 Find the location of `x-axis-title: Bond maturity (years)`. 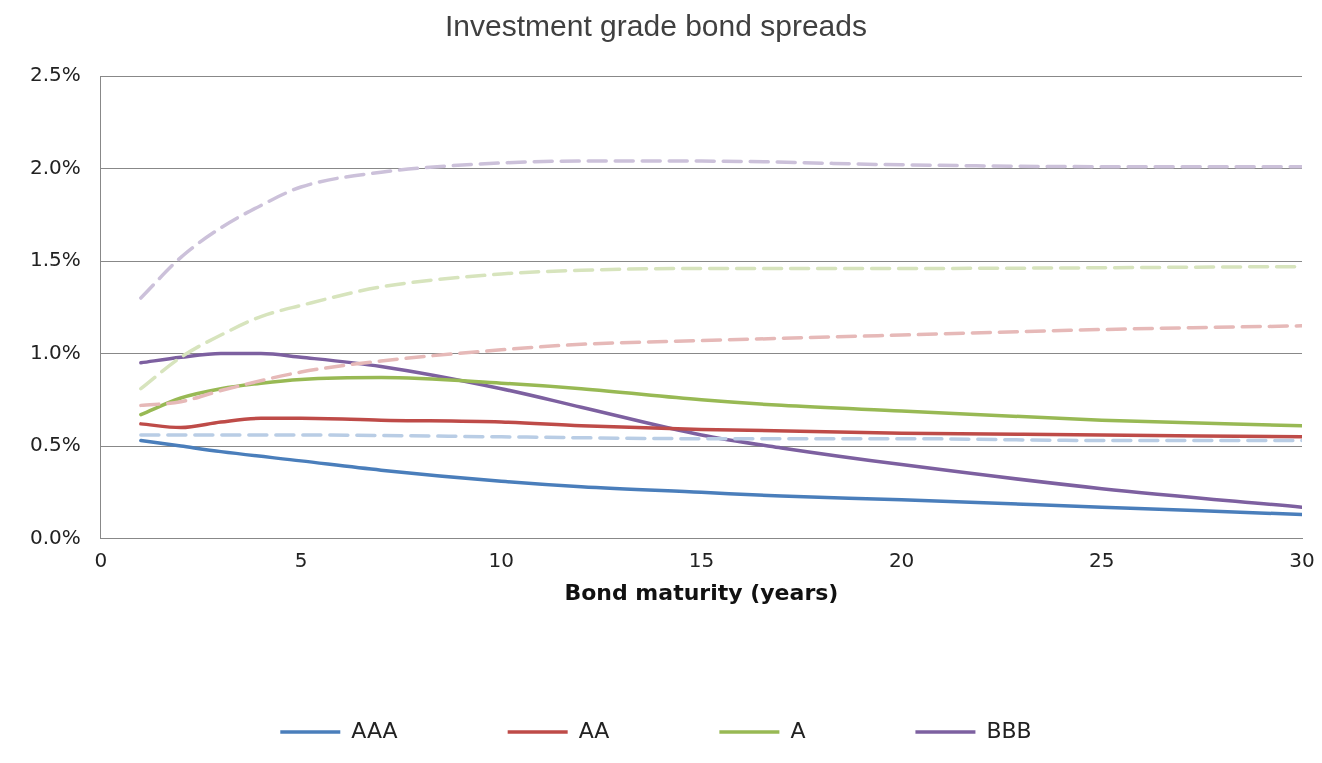

x-axis-title: Bond maturity (years) is located at coordinates (701, 592).